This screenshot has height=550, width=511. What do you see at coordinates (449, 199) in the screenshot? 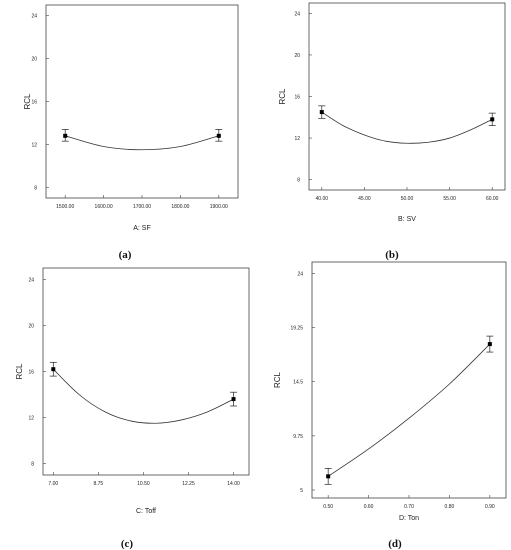
I see `x-tick-label: 55.00` at bounding box center [449, 199].